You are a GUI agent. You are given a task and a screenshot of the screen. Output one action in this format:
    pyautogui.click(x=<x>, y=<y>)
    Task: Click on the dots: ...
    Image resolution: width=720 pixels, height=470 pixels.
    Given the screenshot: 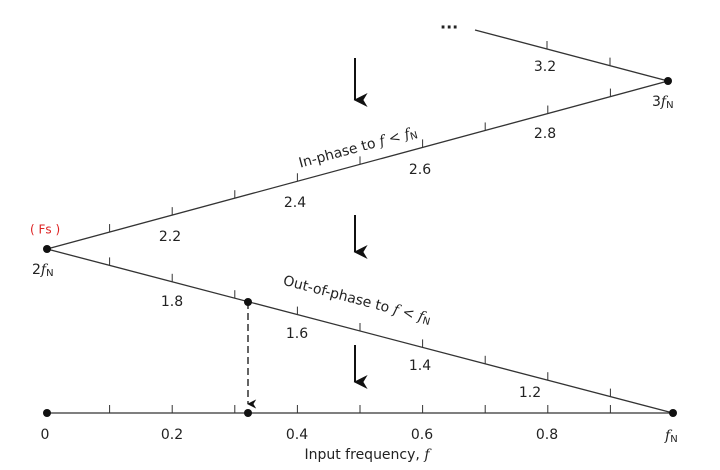 What is the action you would take?
    pyautogui.click(x=449, y=23)
    